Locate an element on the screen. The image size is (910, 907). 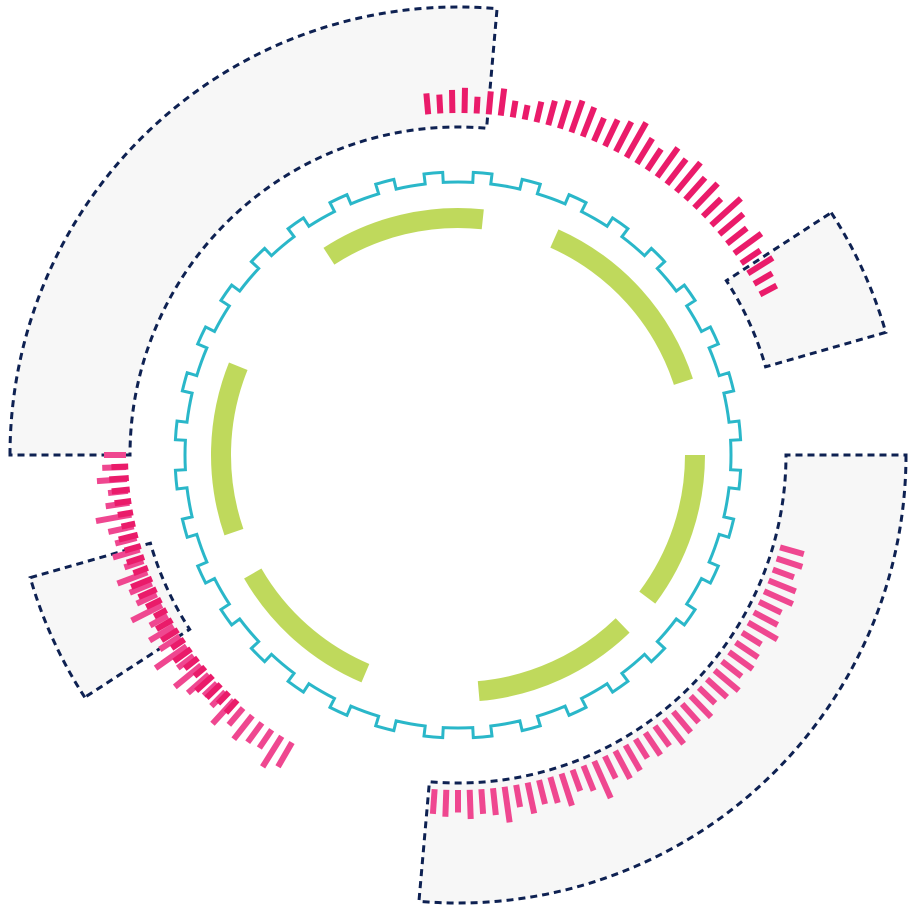
panel-right-small is located at coordinates (806, 289).